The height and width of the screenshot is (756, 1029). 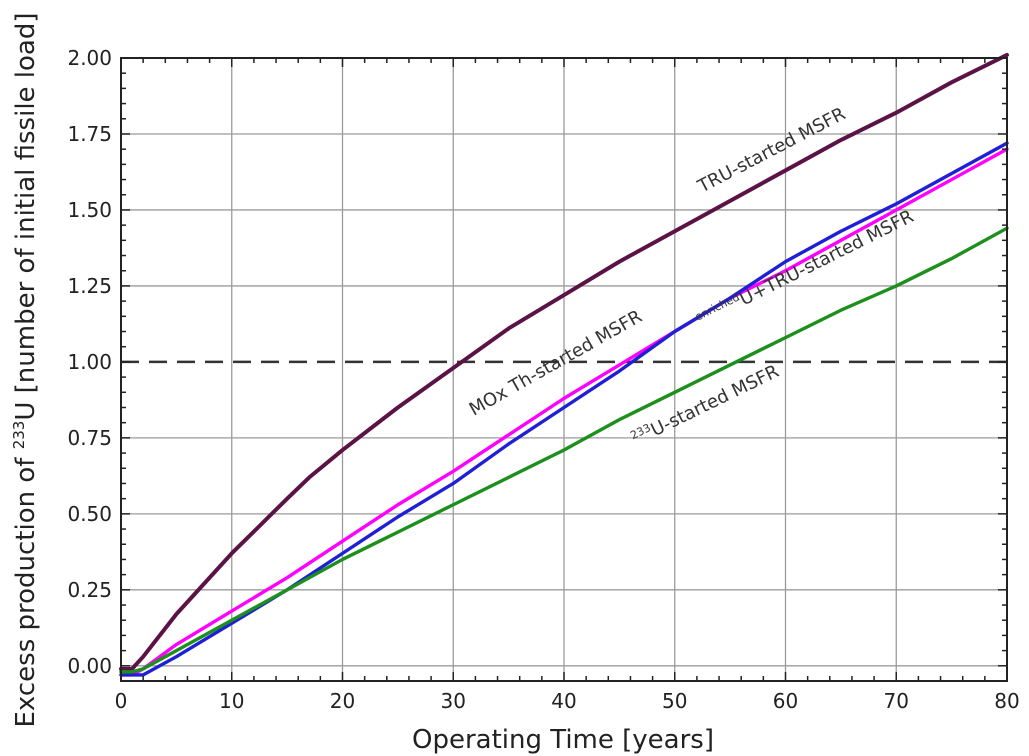 I want to click on y-tick-label-1-5: 1.50, so click(x=89, y=210).